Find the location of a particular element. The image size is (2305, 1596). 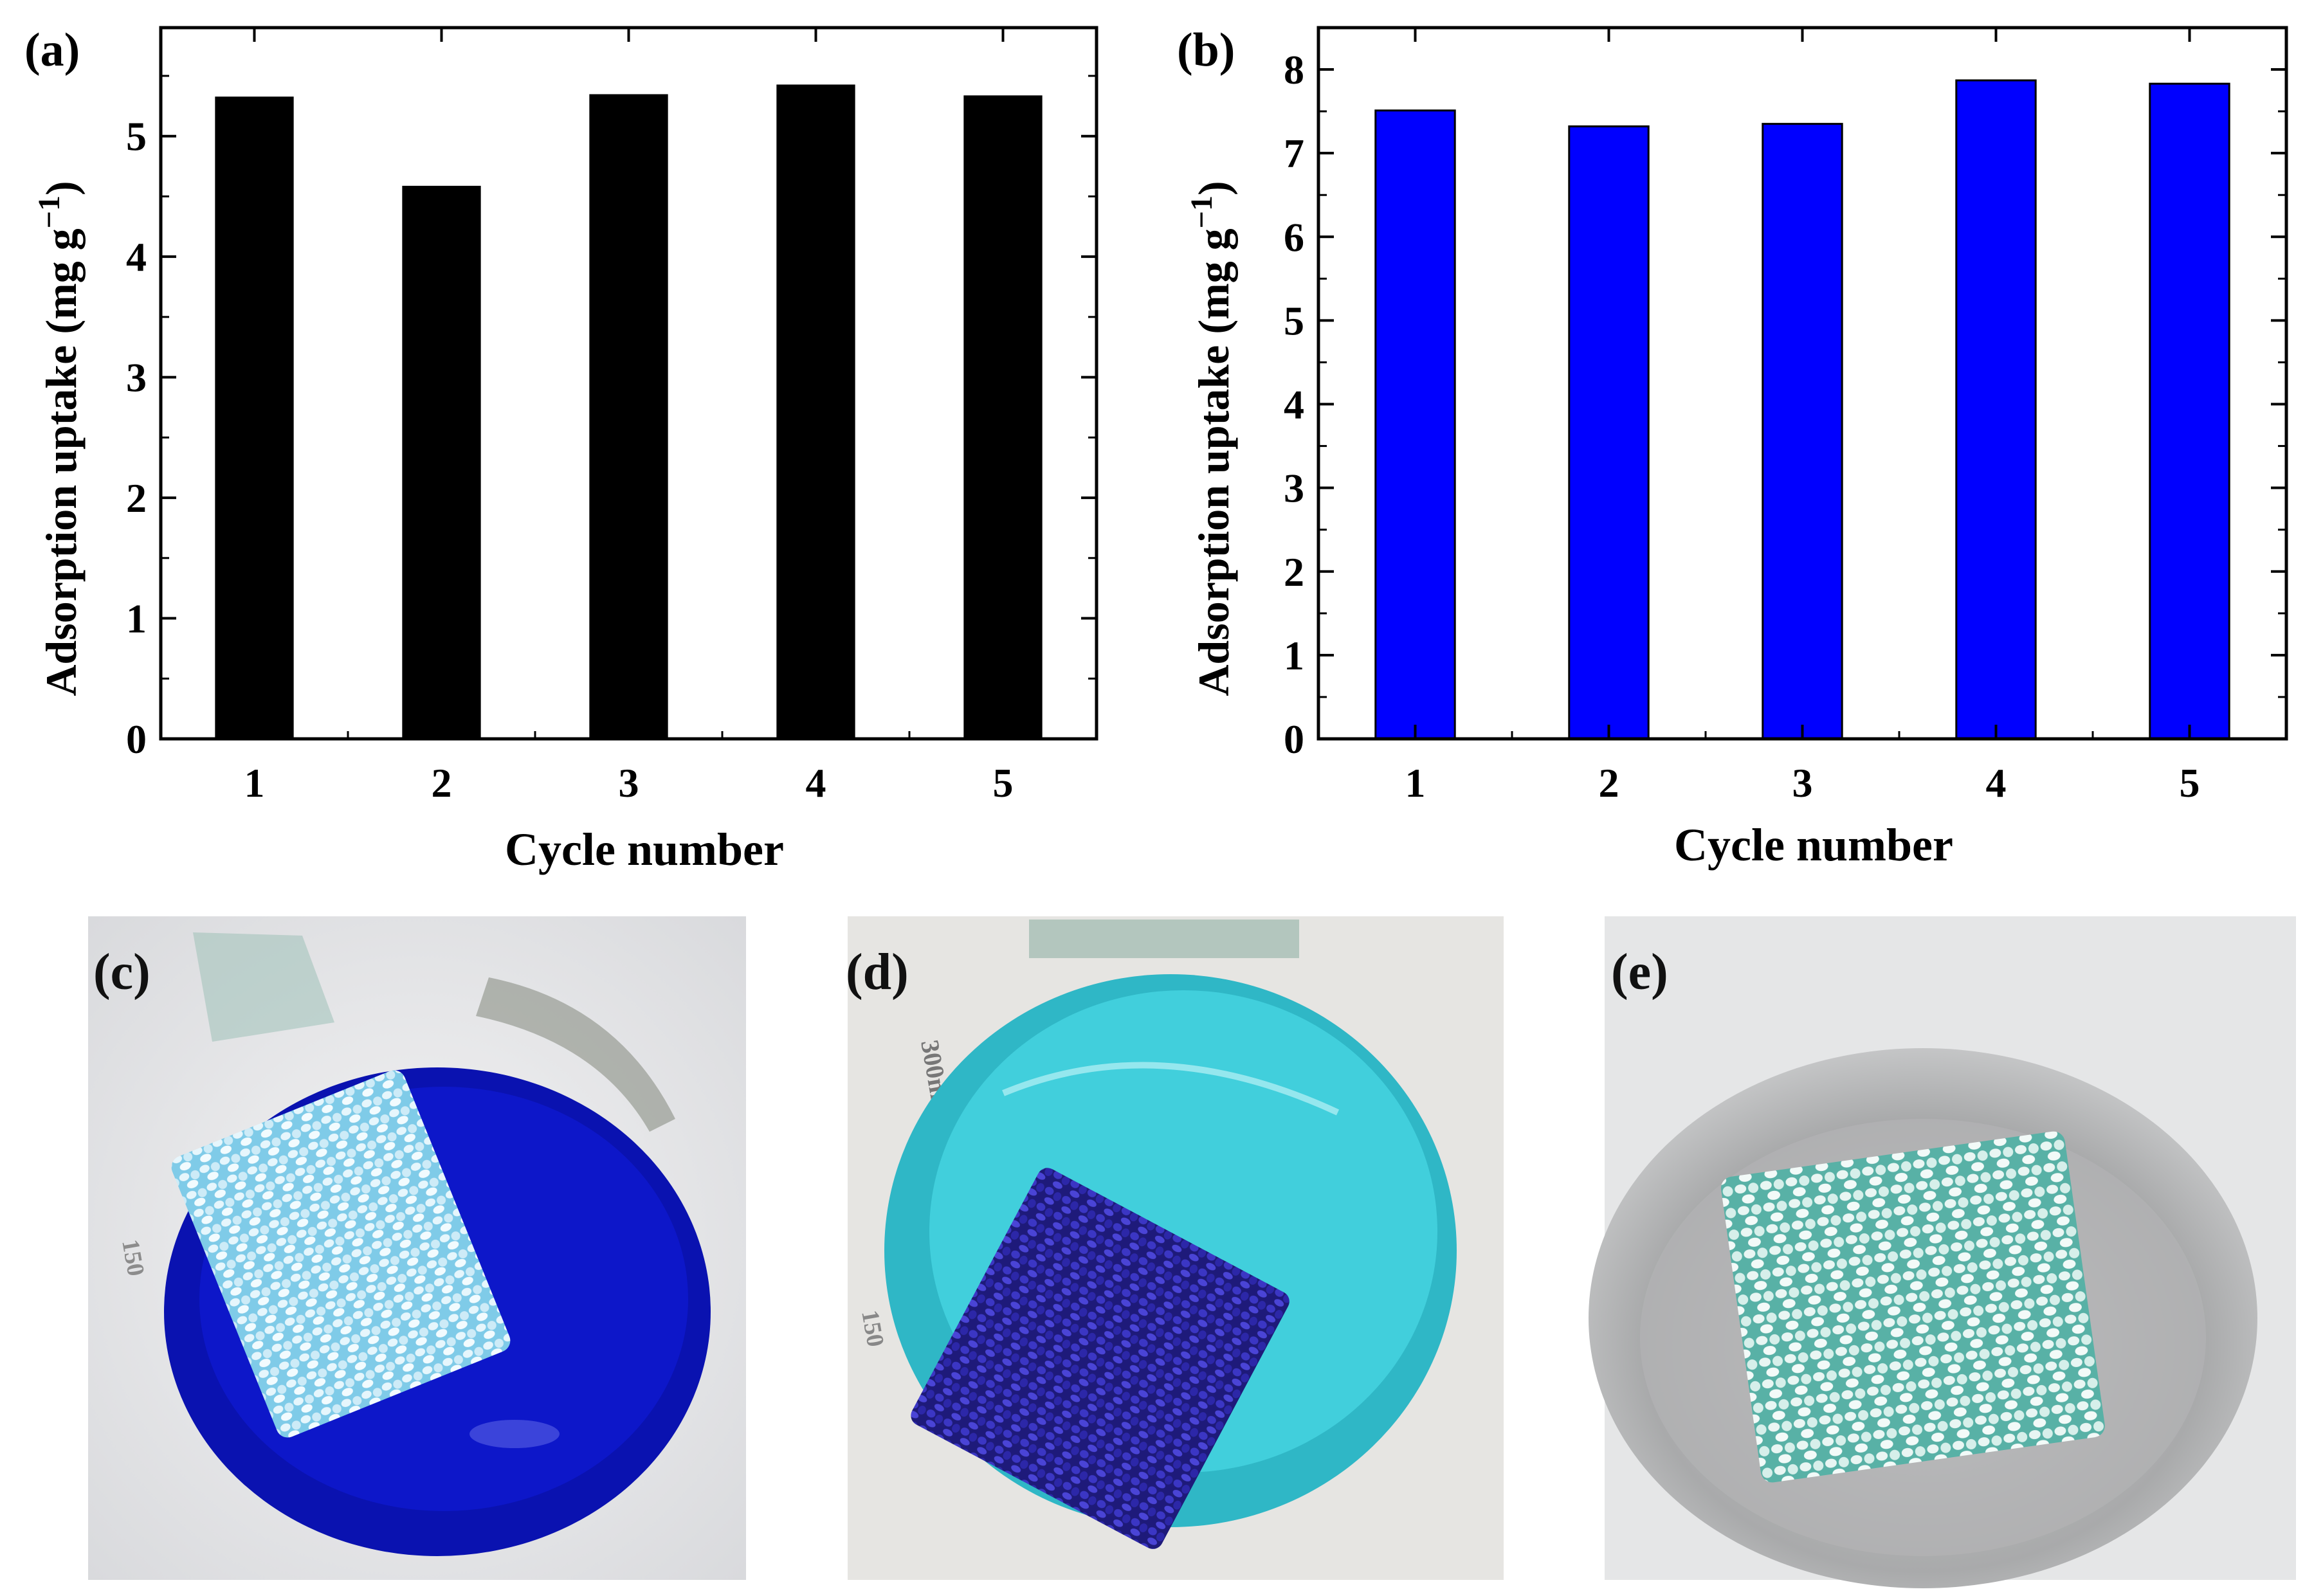

panel-label-a: (a) is located at coordinates (52, 51).